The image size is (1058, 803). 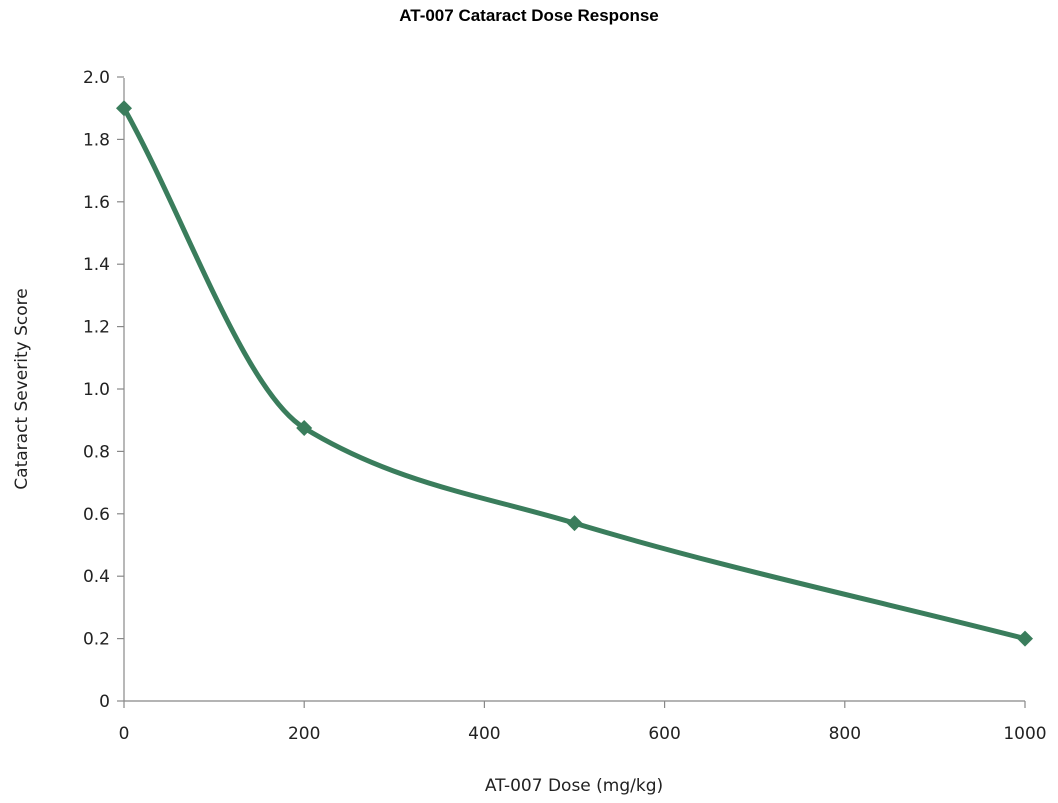 What do you see at coordinates (484, 734) in the screenshot?
I see `x-tick-label: 400` at bounding box center [484, 734].